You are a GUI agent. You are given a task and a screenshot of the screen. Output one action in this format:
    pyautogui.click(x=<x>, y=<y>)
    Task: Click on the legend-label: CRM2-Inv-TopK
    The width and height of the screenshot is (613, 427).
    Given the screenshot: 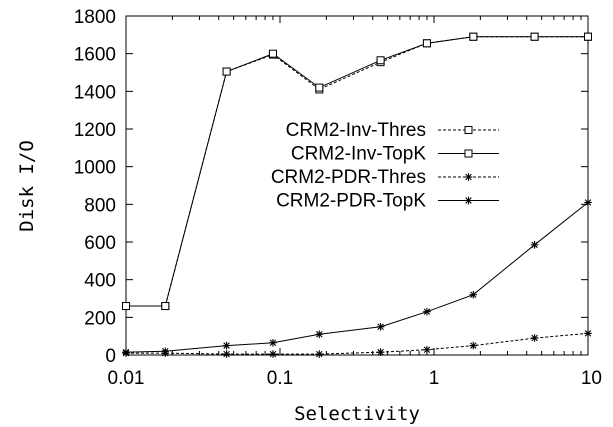 What is the action you would take?
    pyautogui.click(x=358, y=154)
    